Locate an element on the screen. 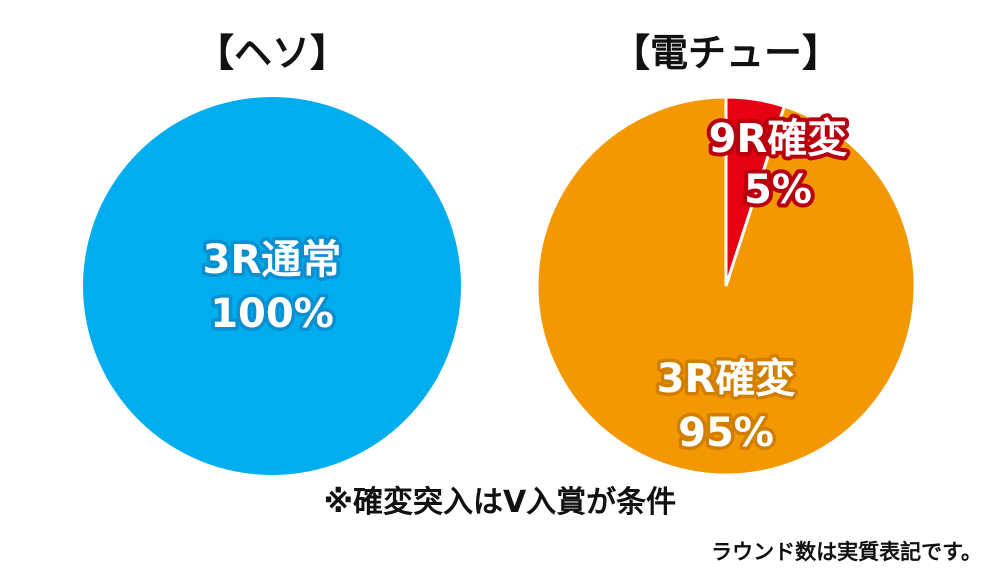 The image size is (1000, 577). round-count-note: ラウンド数は実質表記です。 is located at coordinates (846, 552).